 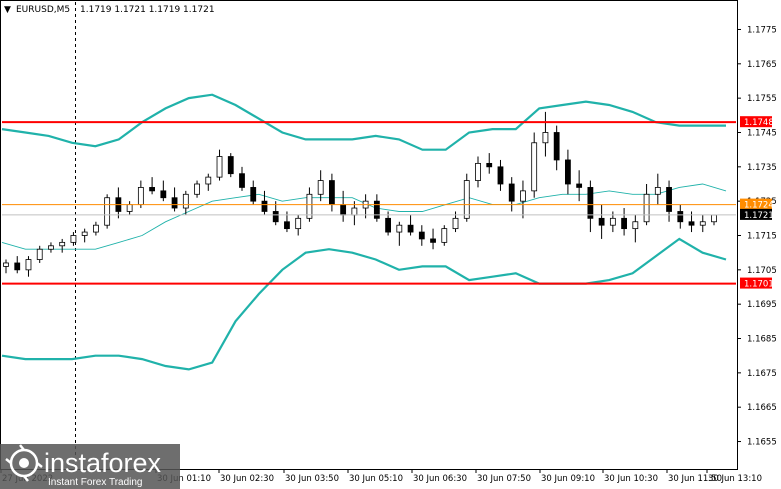 I want to click on y-tick-label: 1.1675, so click(x=762, y=374).